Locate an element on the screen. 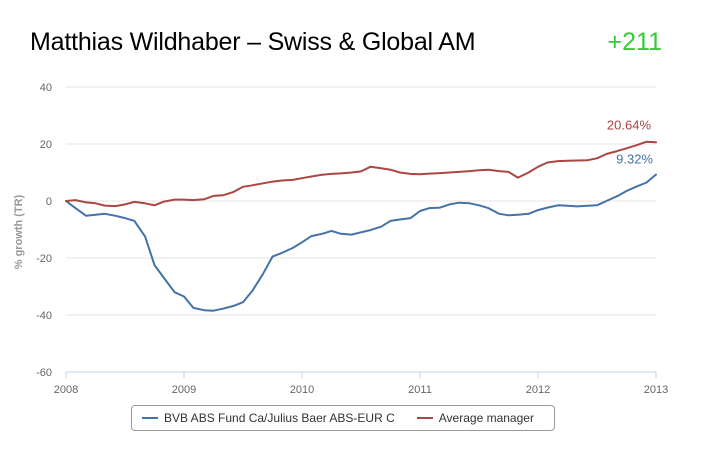 The height and width of the screenshot is (466, 710). y-axis-ticks: 40 20 0 -20 -40 -60 is located at coordinates (44, 230).